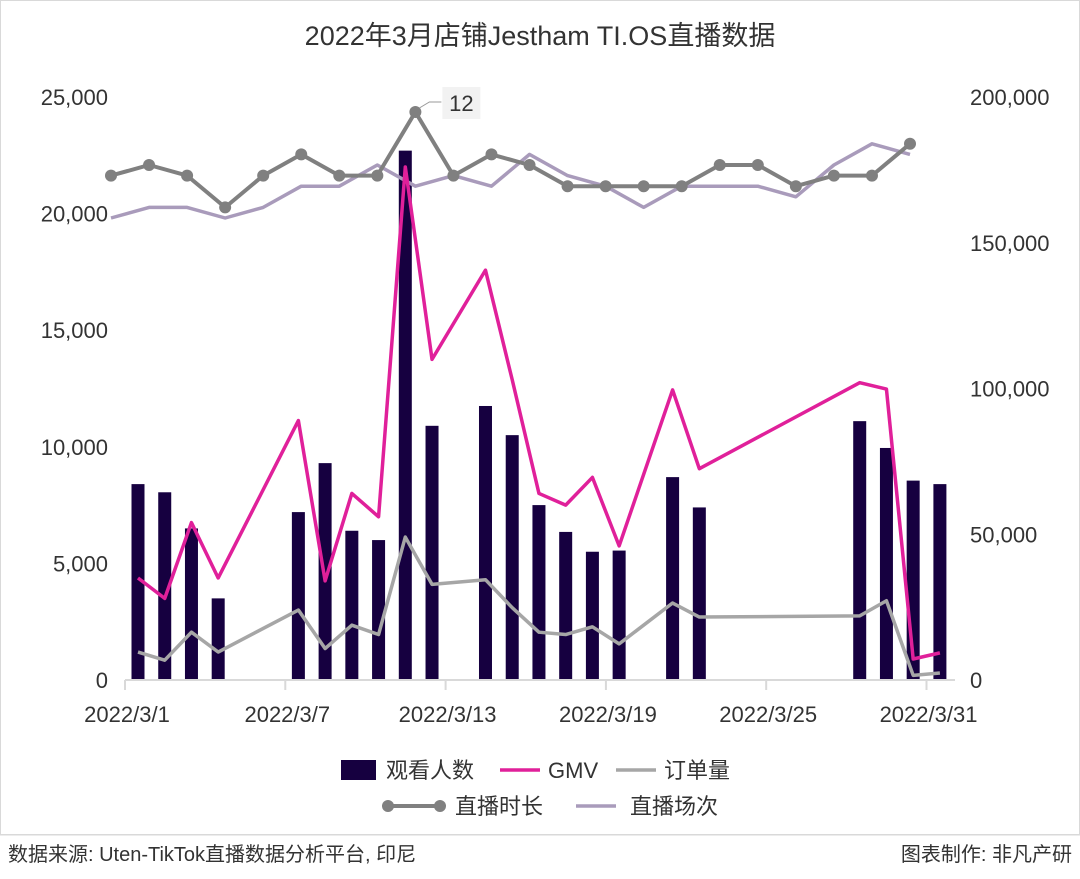 Image resolution: width=1080 pixels, height=879 pixels. Describe the element at coordinates (540, 36) in the screenshot. I see `chart-title: 2022年3月店铺Jestham TI.OS直播数据` at that location.